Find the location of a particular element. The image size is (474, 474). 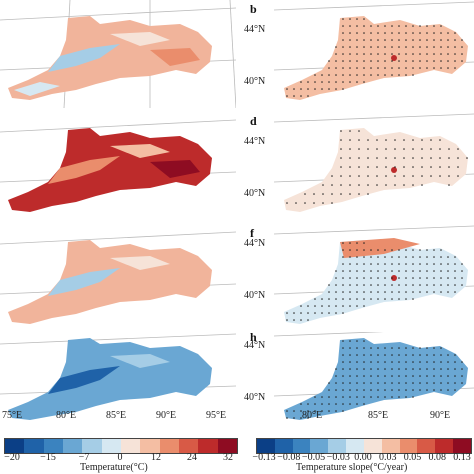

lat-label-44-d: 44°N is located at coordinates (255, 141).